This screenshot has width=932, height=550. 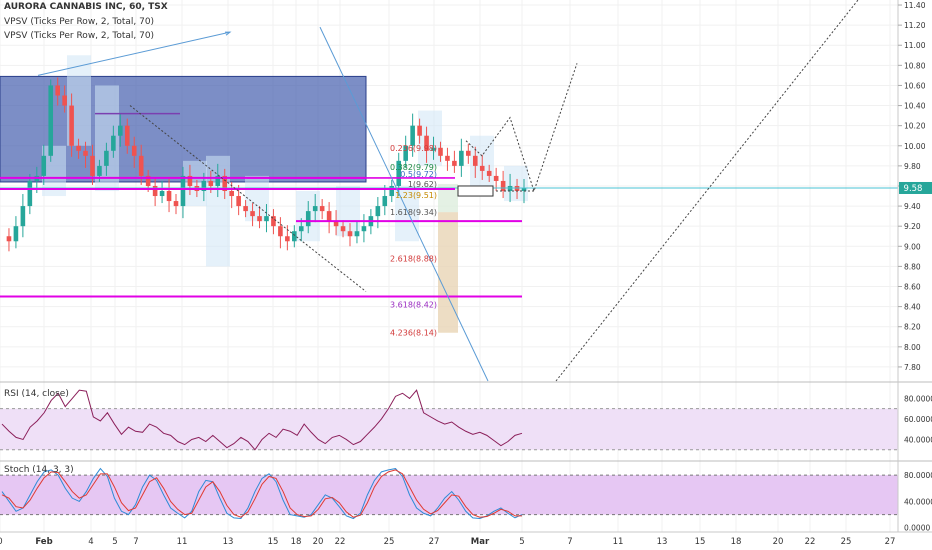 What do you see at coordinates (917, 528) in the screenshot?
I see `stoch-tick-label: 0.0000` at bounding box center [917, 528].